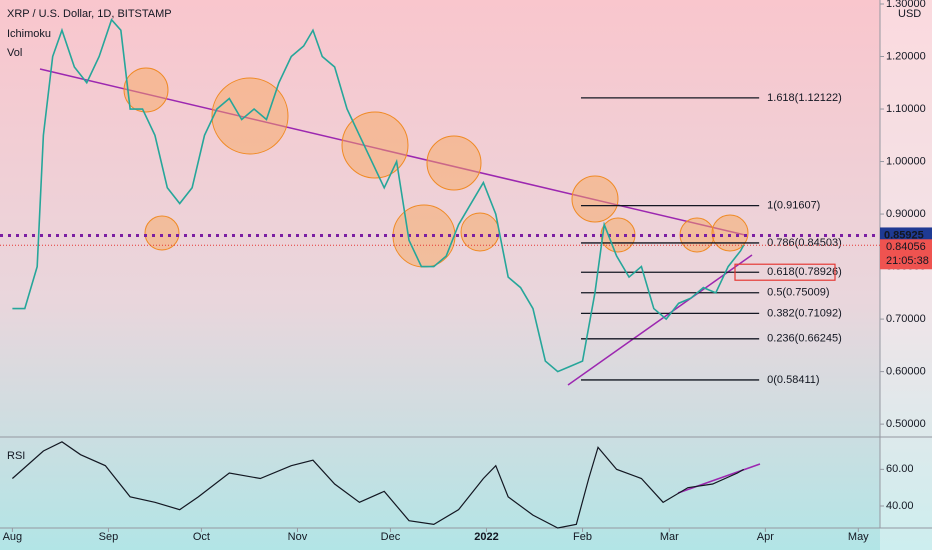  Describe the element at coordinates (793, 380) in the screenshot. I see `fib-label: 0(0.58411)` at that location.